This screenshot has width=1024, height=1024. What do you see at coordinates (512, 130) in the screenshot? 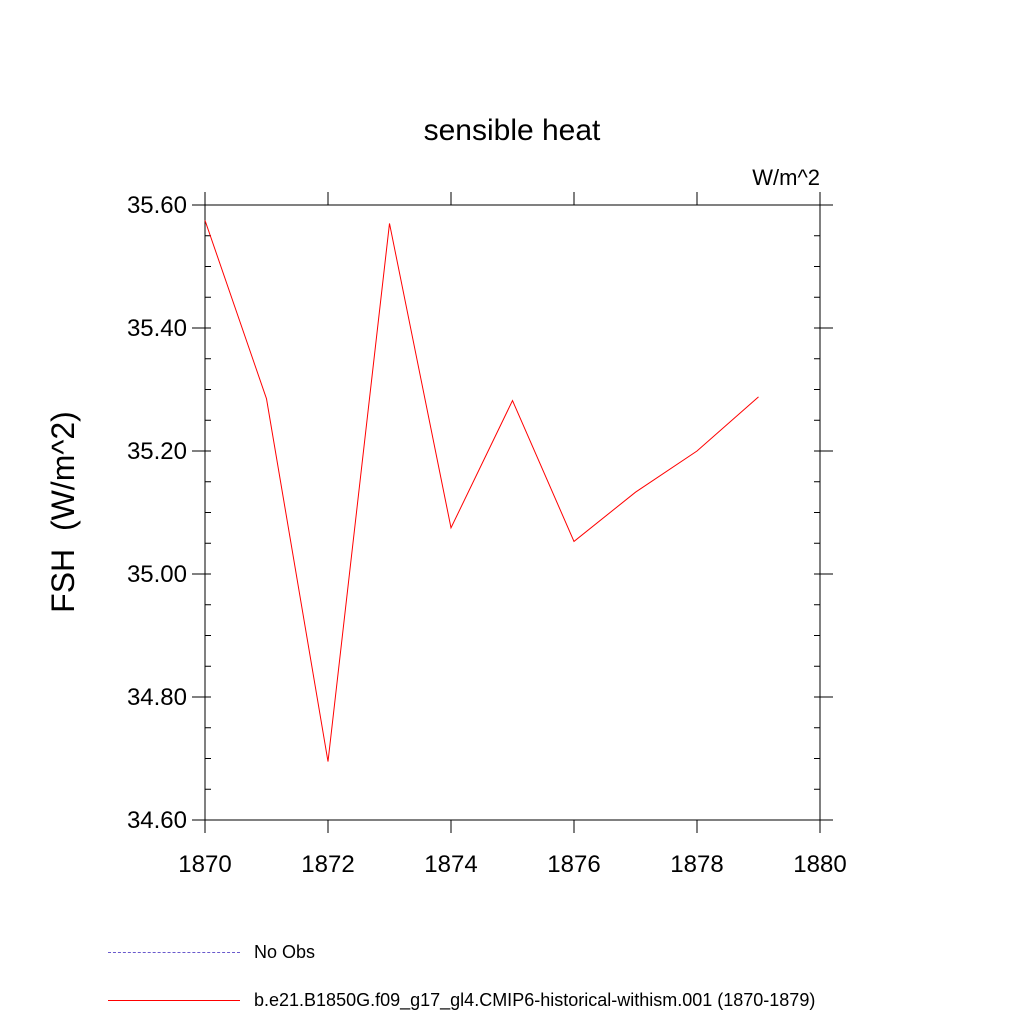
I see `chart-title: sensible heat` at bounding box center [512, 130].